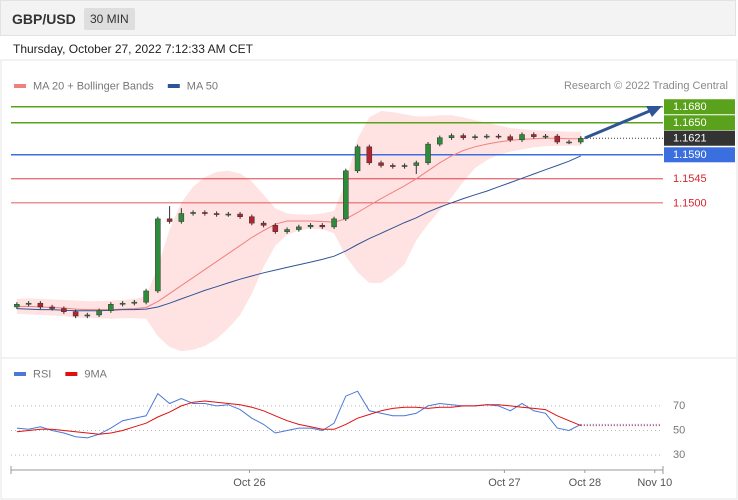 Image resolution: width=738 pixels, height=500 pixels. I want to click on x-tick-label: Oct 26, so click(249, 483).